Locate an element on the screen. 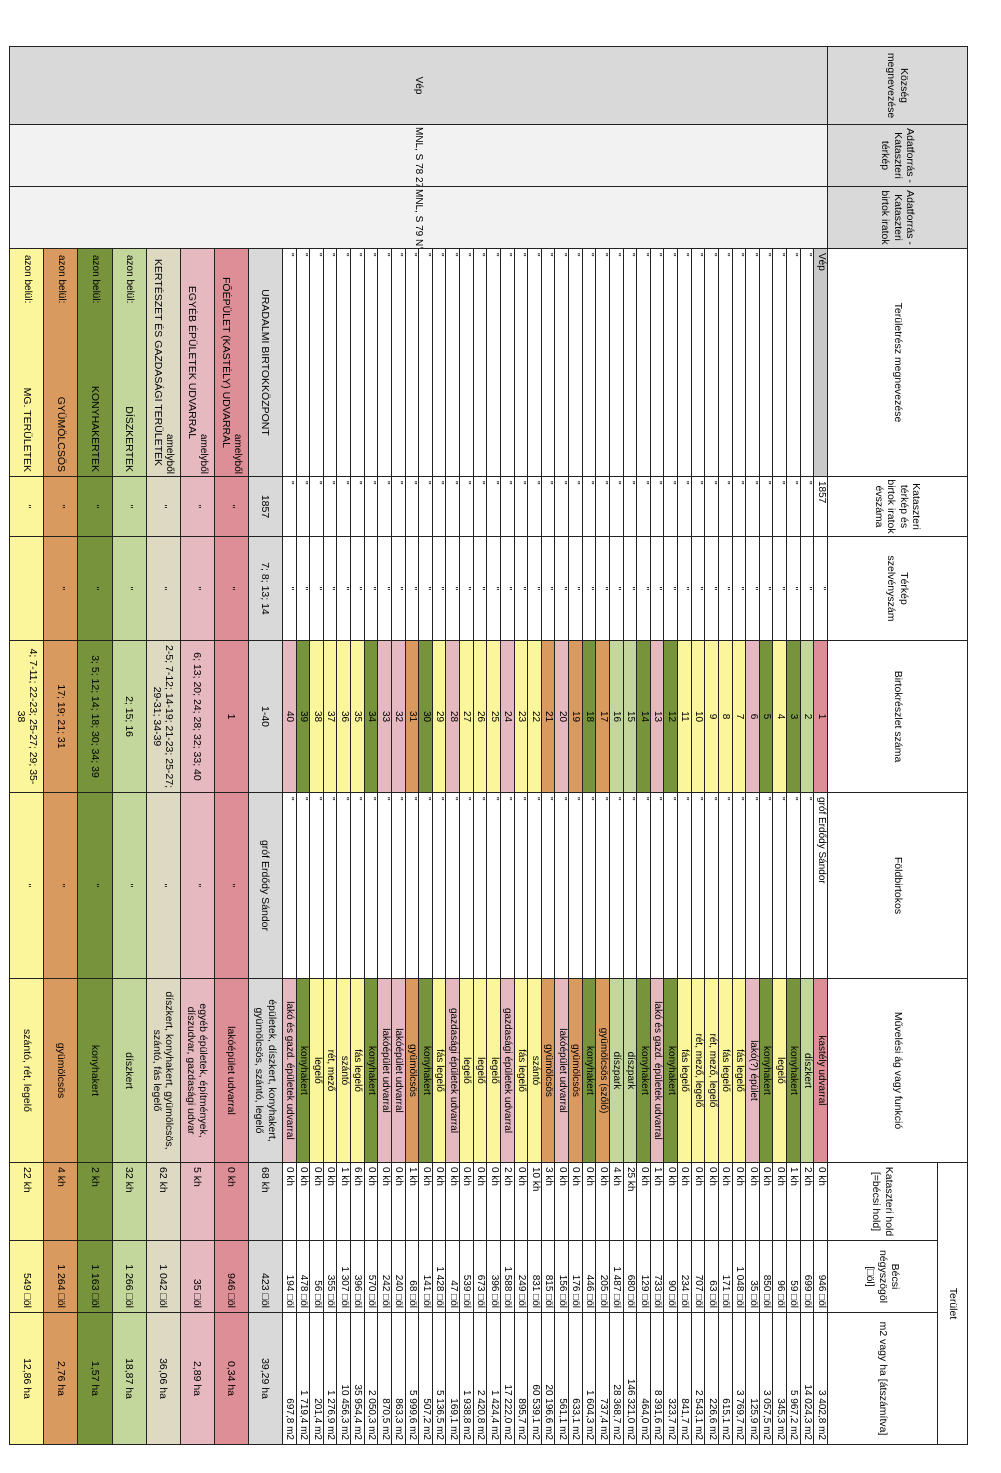  header-owner: Földbirtokos is located at coordinates (897, 885).